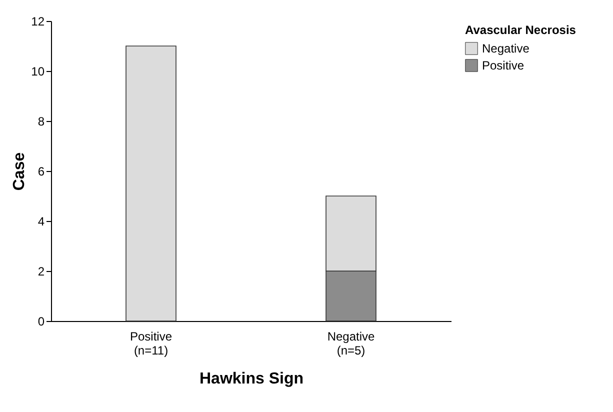 Image resolution: width=613 pixels, height=412 pixels. What do you see at coordinates (506, 49) in the screenshot?
I see `legend-label: Negative` at bounding box center [506, 49].